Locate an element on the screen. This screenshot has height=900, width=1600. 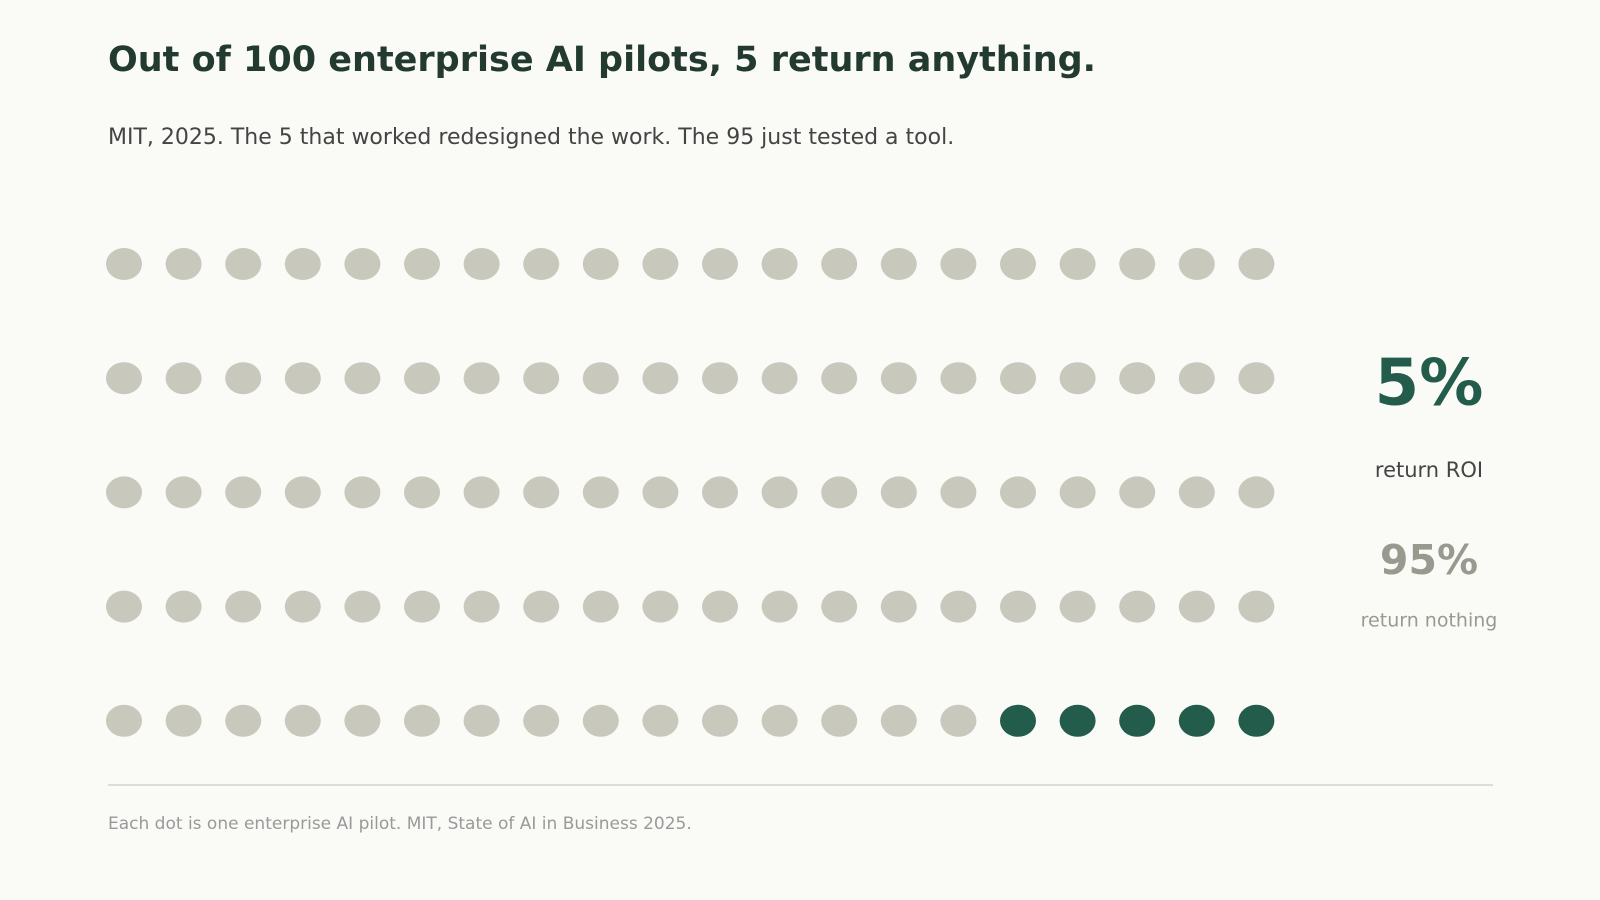
stat-label: return nothing is located at coordinates (1429, 621).